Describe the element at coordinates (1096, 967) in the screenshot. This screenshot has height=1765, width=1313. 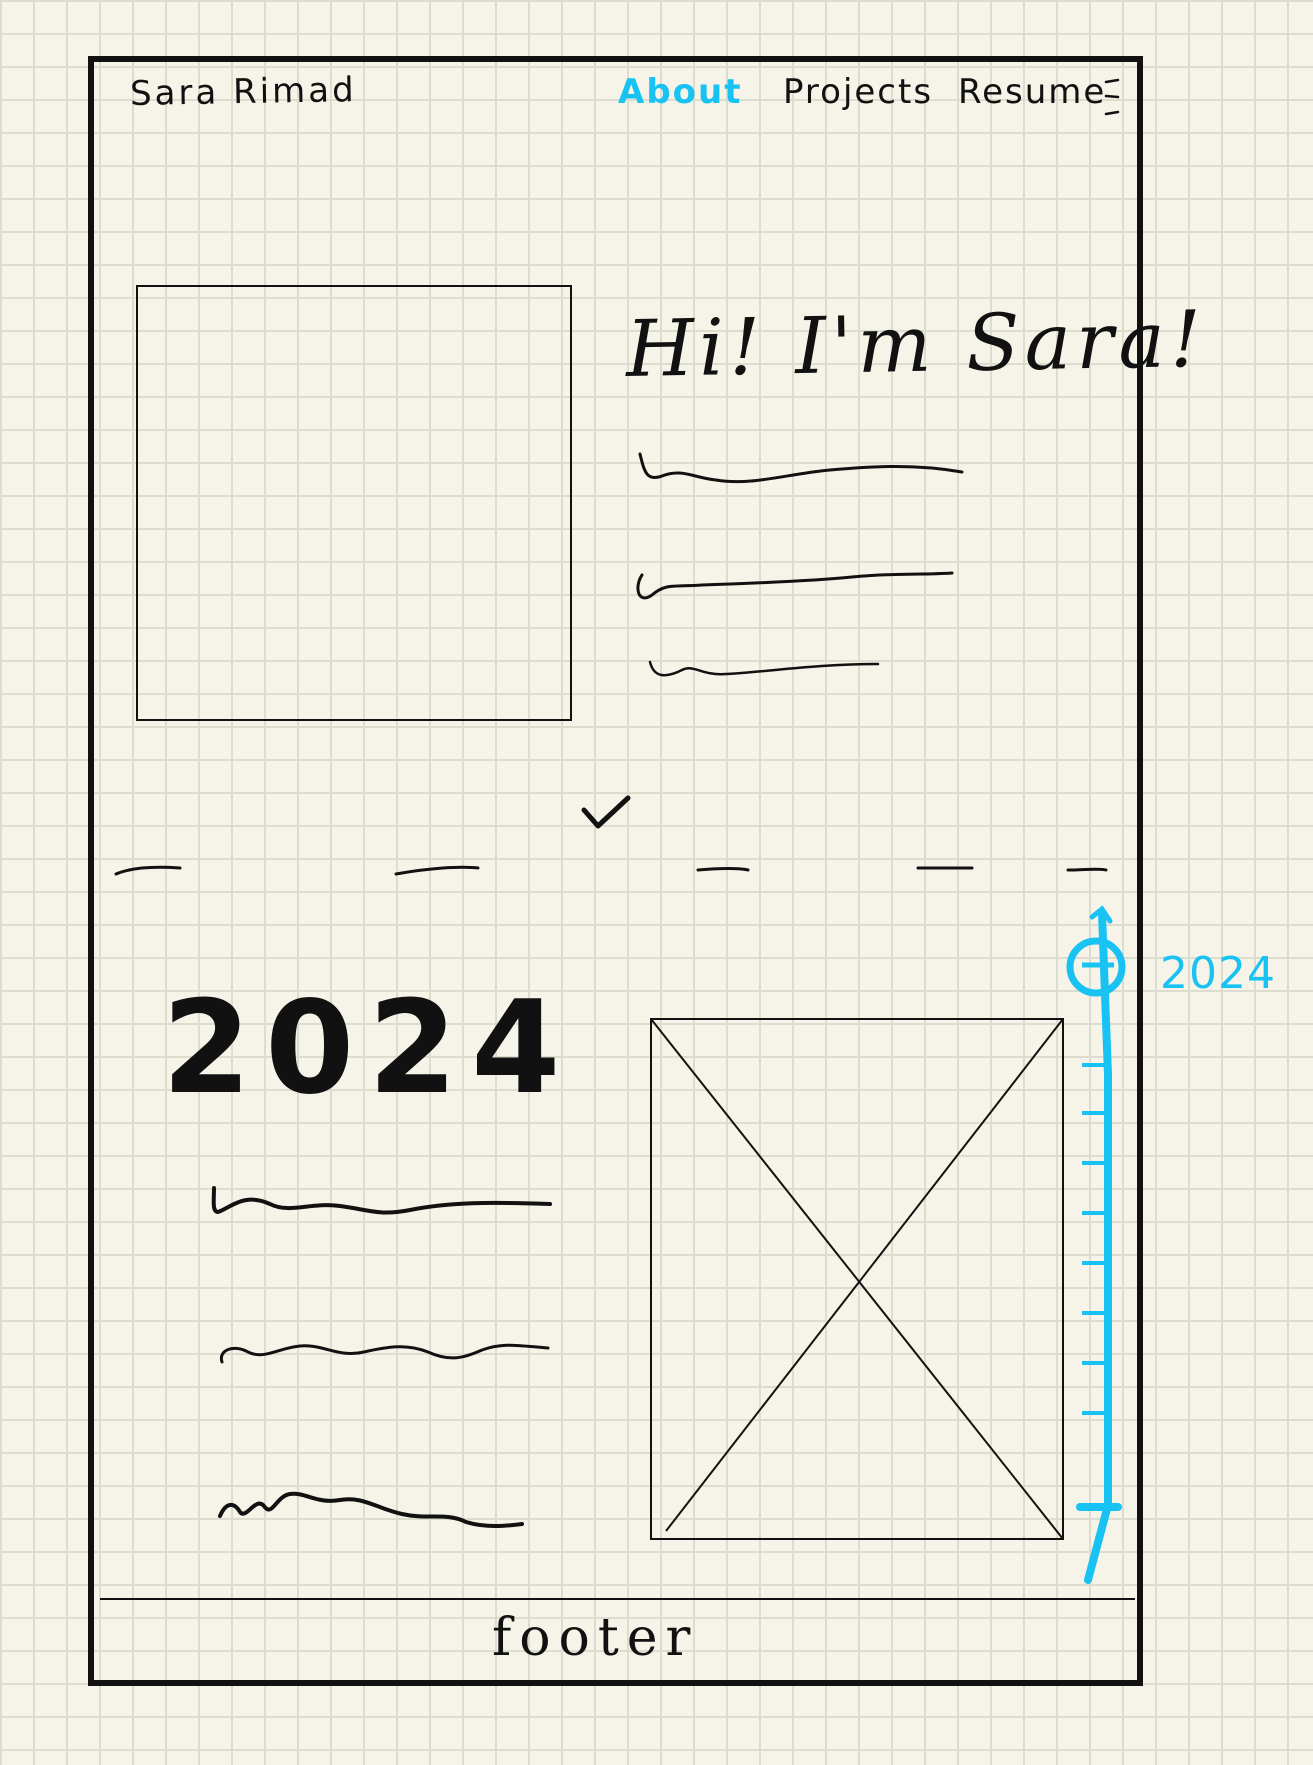
I see `timeline-handle` at that location.